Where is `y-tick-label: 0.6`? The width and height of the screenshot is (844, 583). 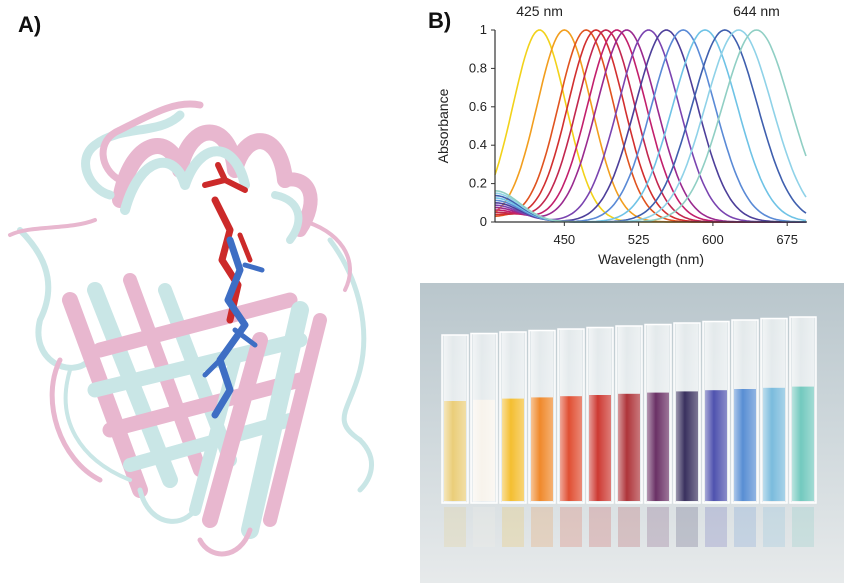 y-tick-label: 0.6 is located at coordinates (478, 106).